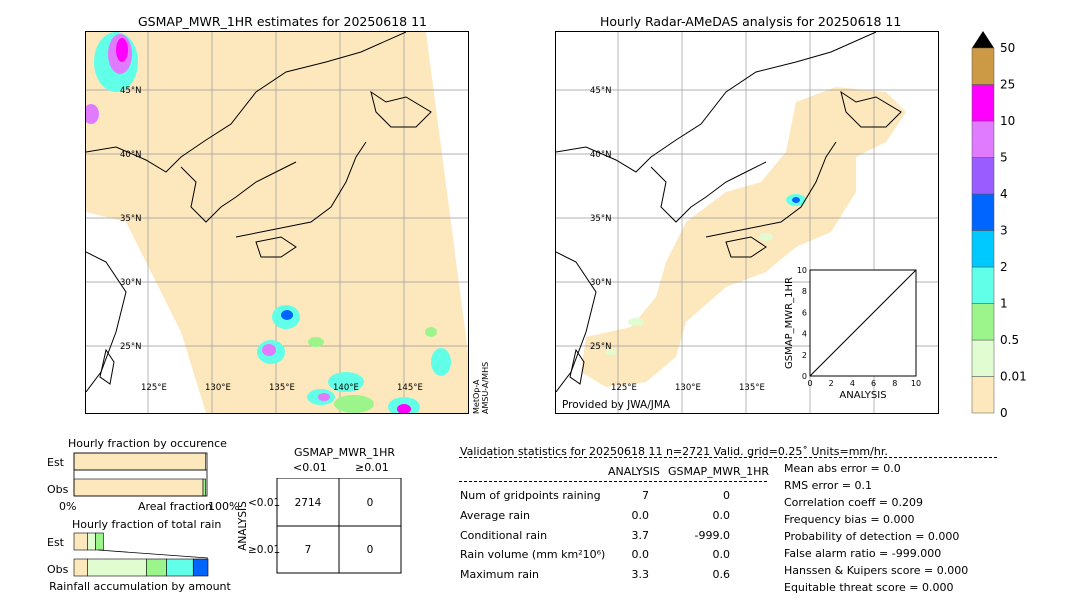 This screenshot has height=612, width=1080. I want to click on provider-credit: Provided by JWA/JMA, so click(616, 405).